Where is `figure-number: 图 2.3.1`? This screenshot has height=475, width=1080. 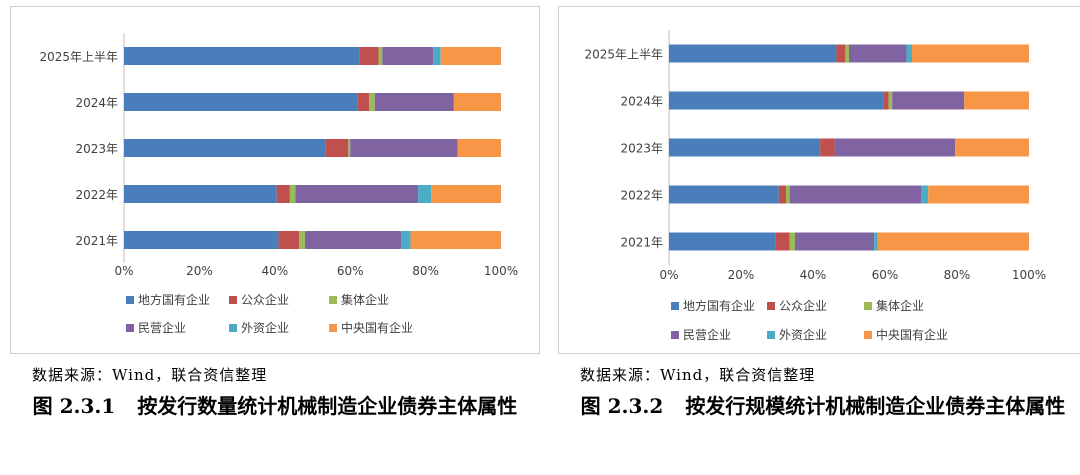 figure-number: 图 2.3.1 is located at coordinates (74, 406).